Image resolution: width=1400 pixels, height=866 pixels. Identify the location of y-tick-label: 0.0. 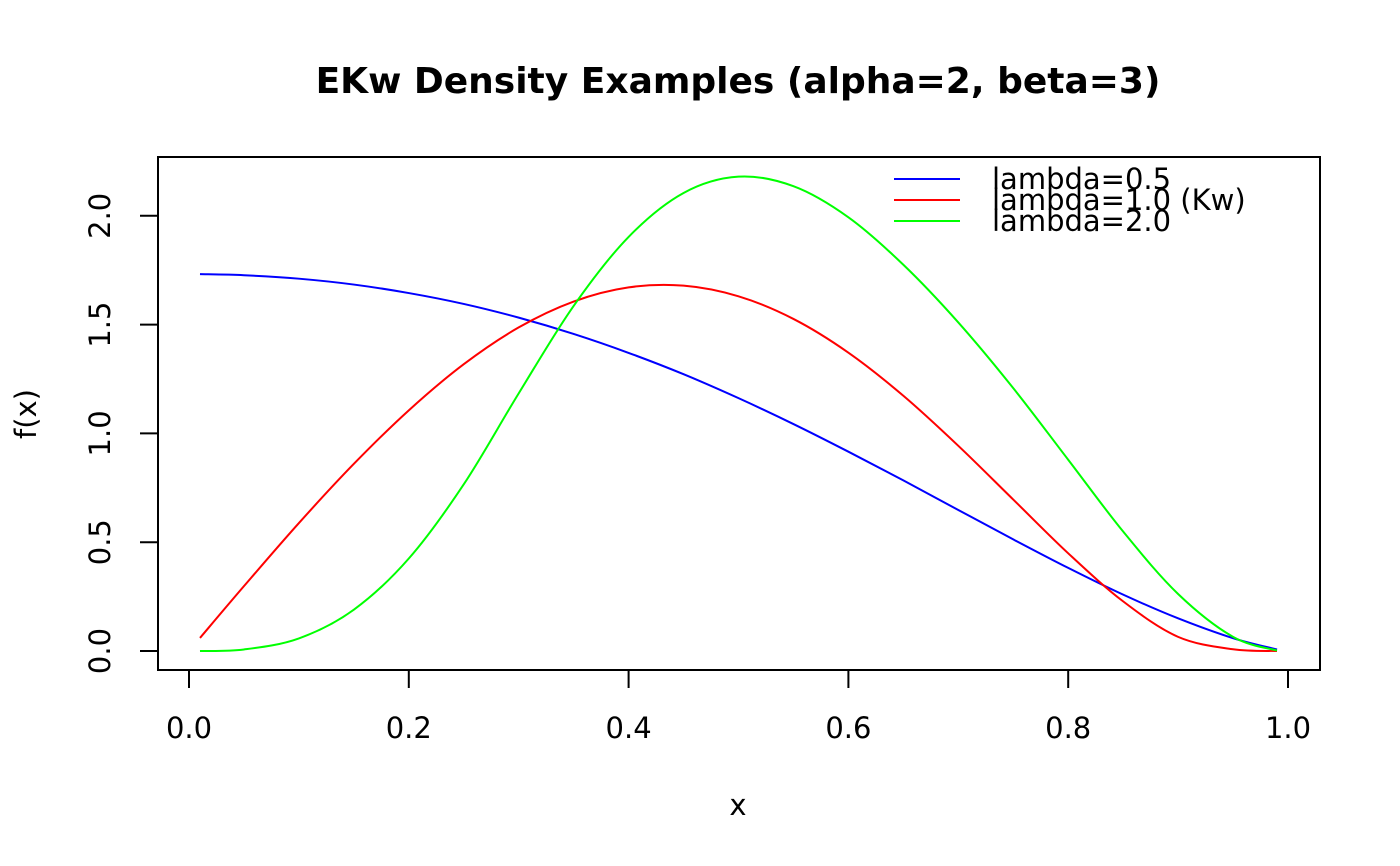
(100, 651).